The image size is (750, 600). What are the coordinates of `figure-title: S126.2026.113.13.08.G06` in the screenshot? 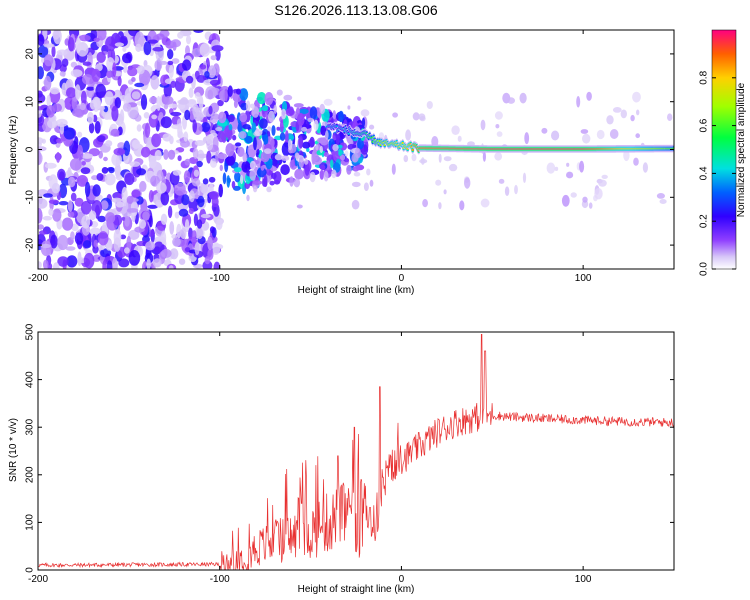 It's located at (355, 10).